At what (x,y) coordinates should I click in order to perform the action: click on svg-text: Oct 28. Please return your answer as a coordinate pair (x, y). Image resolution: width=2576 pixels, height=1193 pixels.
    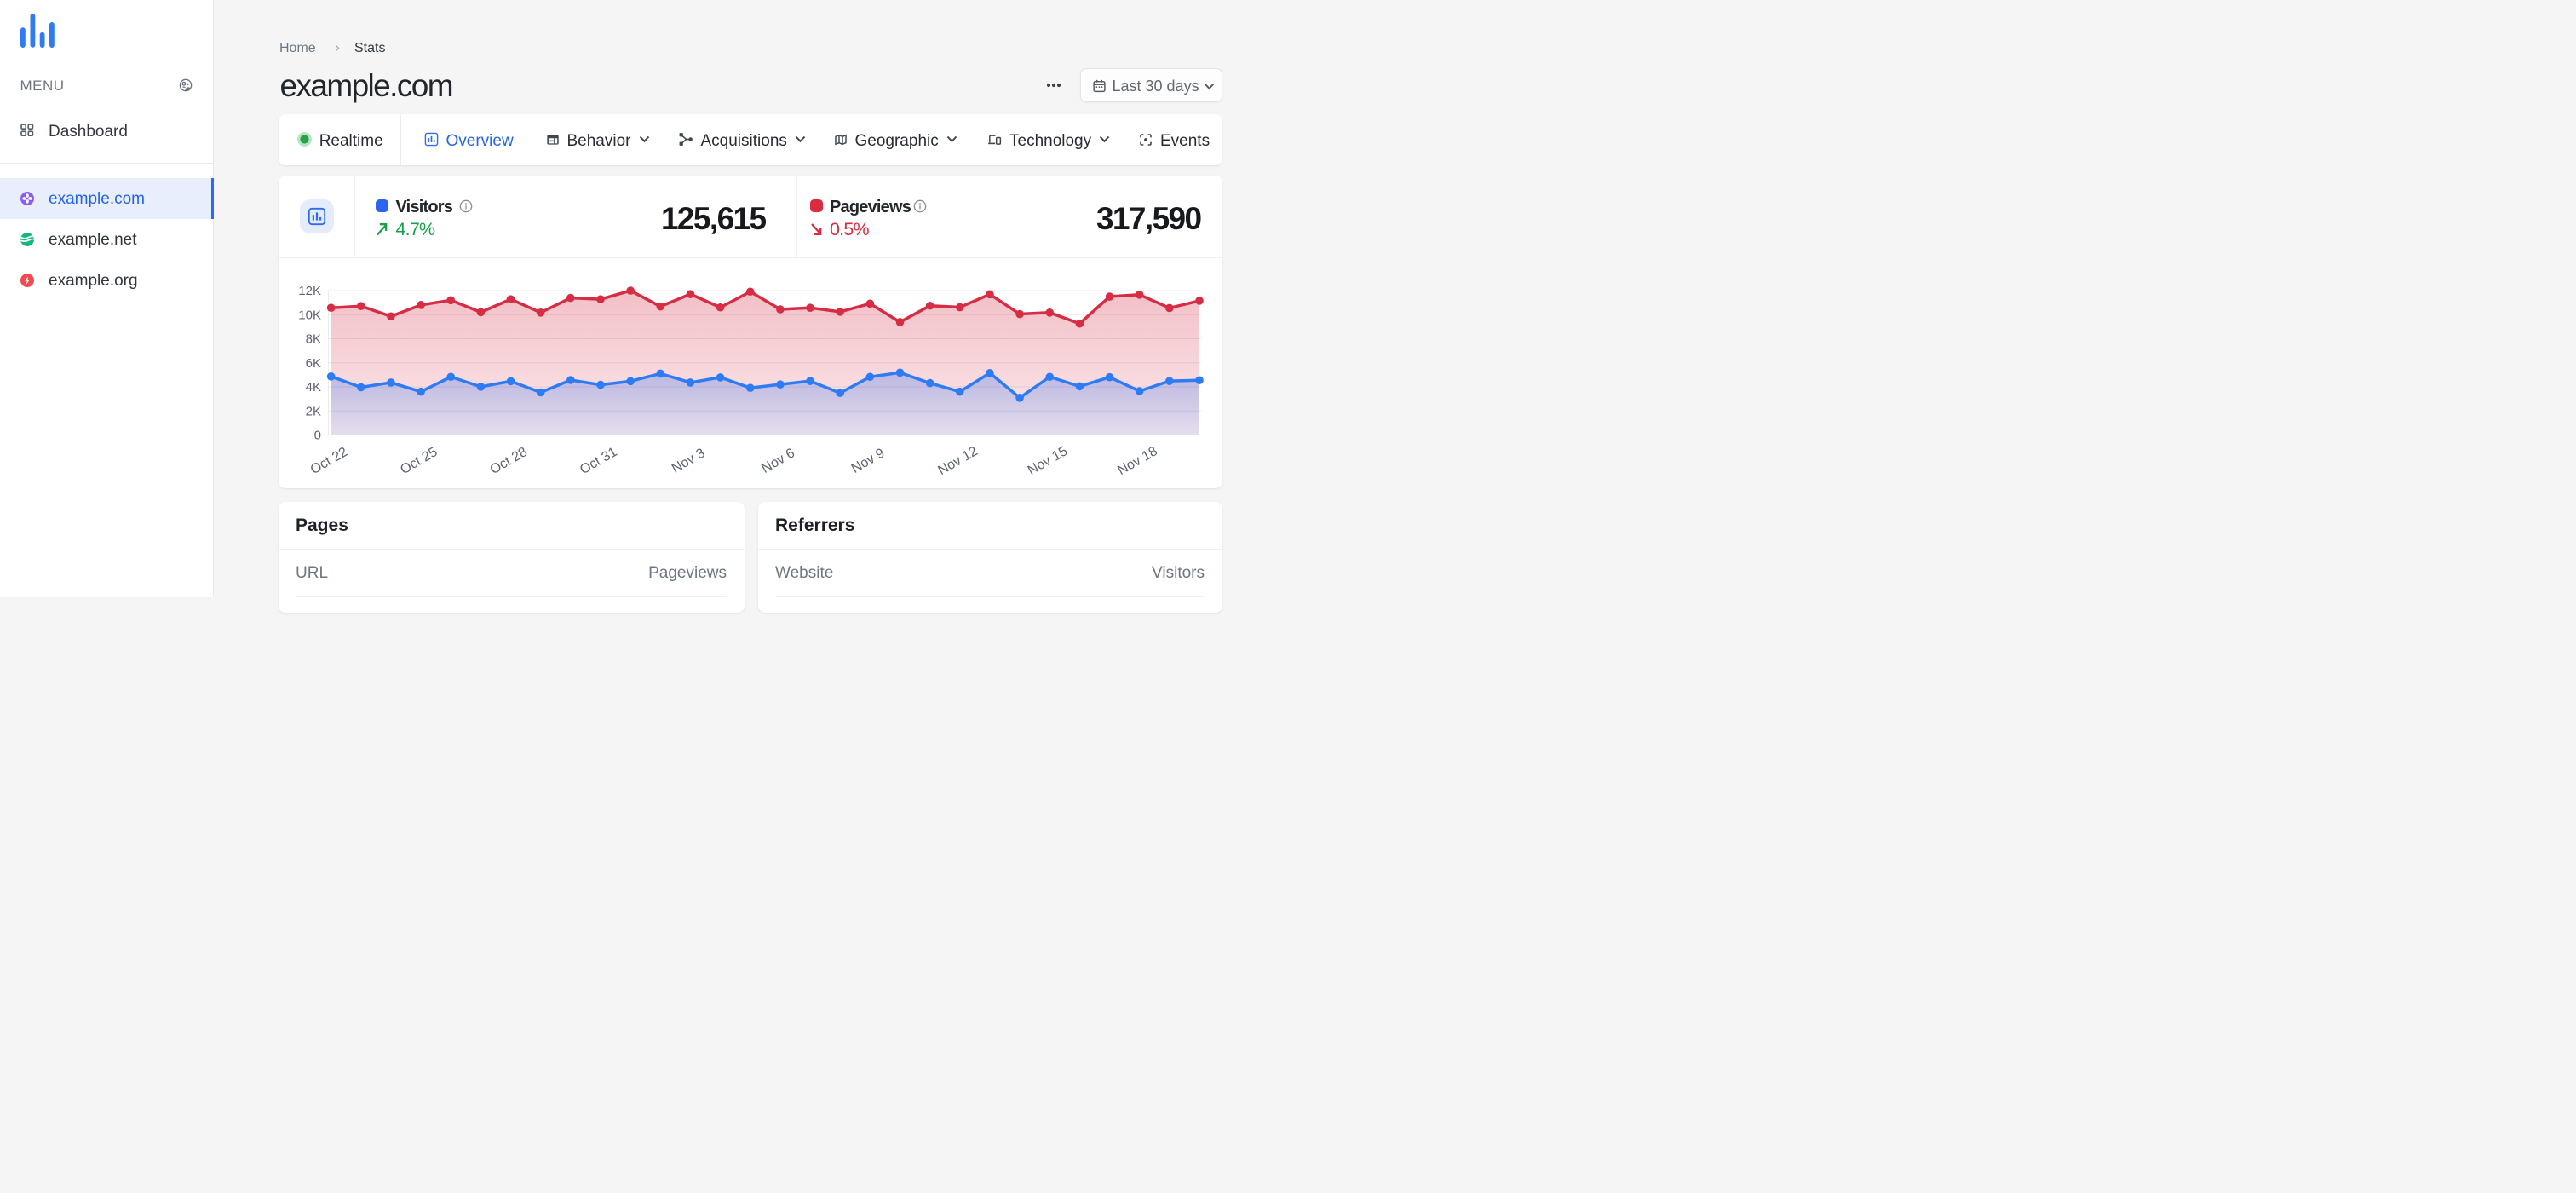
    Looking at the image, I should click on (508, 461).